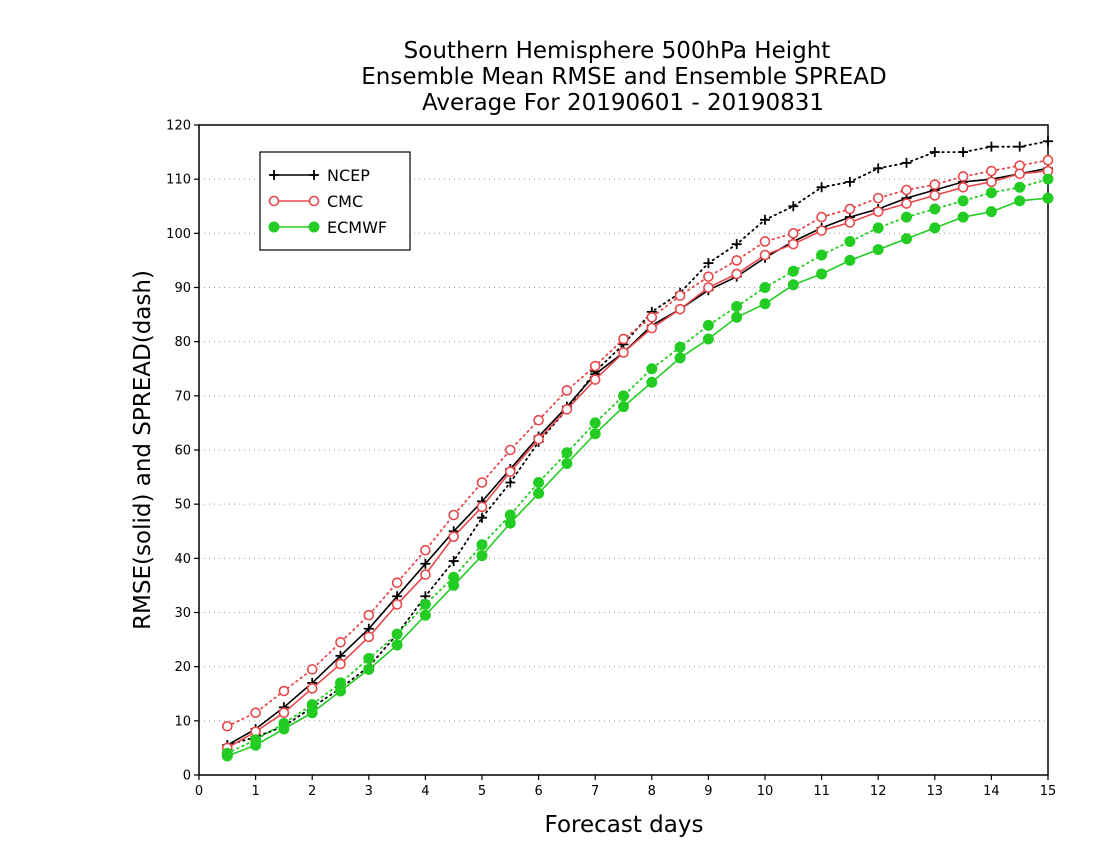  What do you see at coordinates (182, 505) in the screenshot?
I see `y-tick-label: 50` at bounding box center [182, 505].